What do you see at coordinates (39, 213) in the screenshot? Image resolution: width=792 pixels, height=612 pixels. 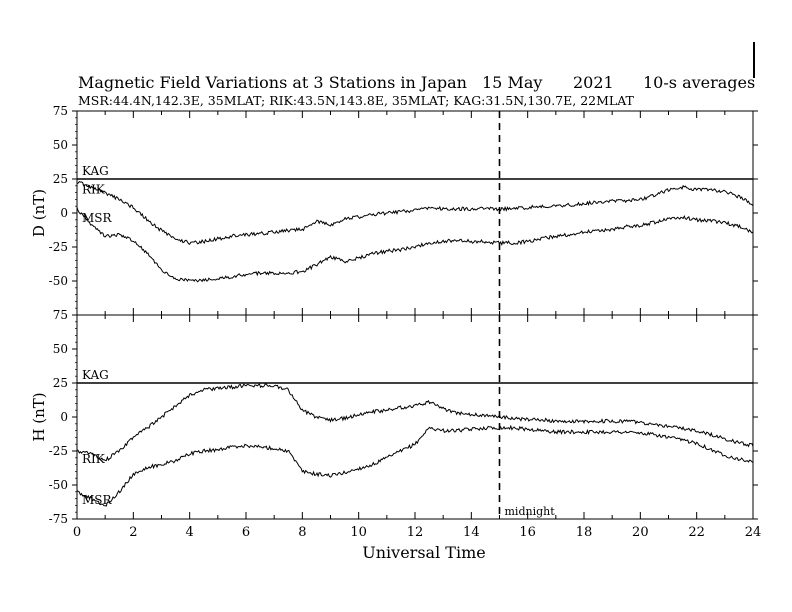 I see `d-panel-ylabel: D (nT)` at bounding box center [39, 213].